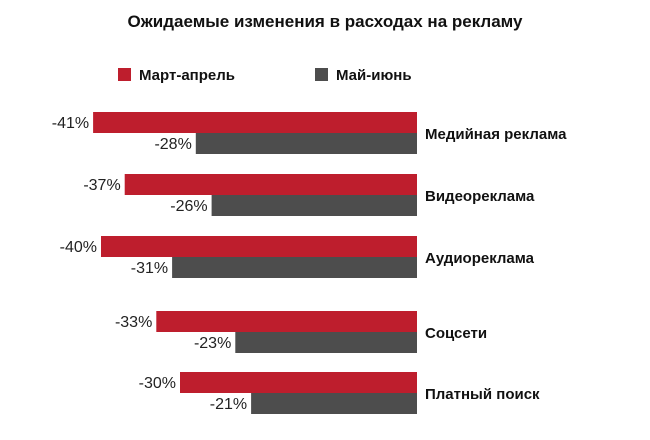 This screenshot has width=650, height=440. What do you see at coordinates (157, 383) in the screenshot?
I see `value-label-1-5: -30%` at bounding box center [157, 383].